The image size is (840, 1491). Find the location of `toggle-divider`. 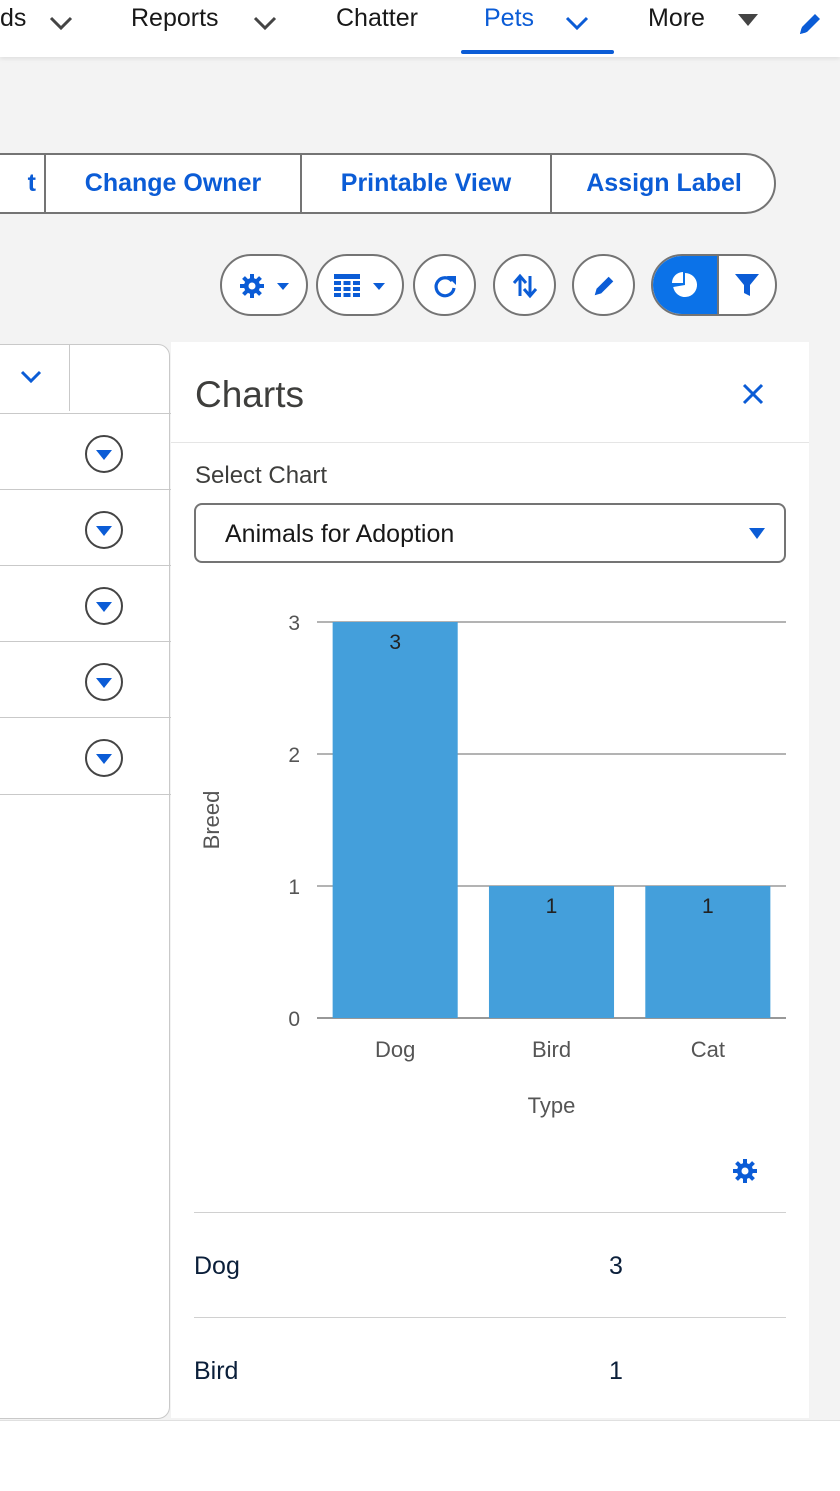

toggle-divider is located at coordinates (718, 285).